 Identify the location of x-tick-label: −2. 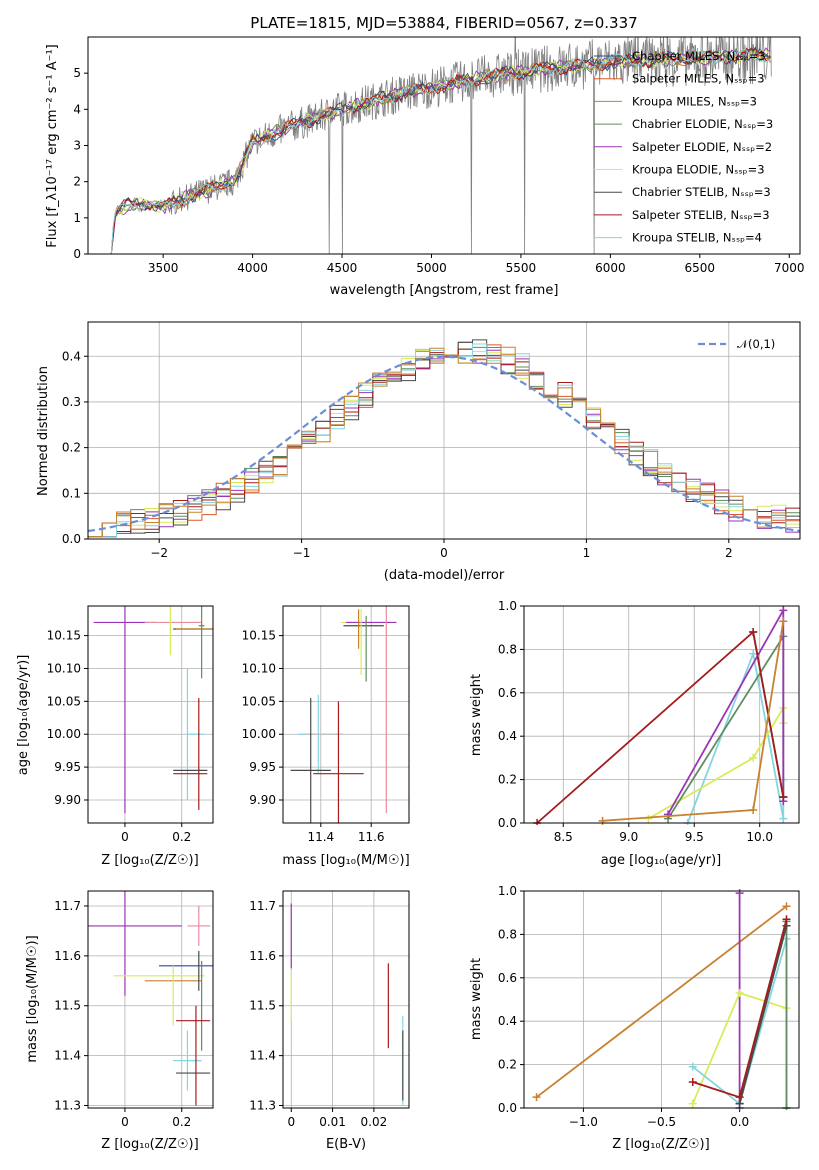
(159, 553).